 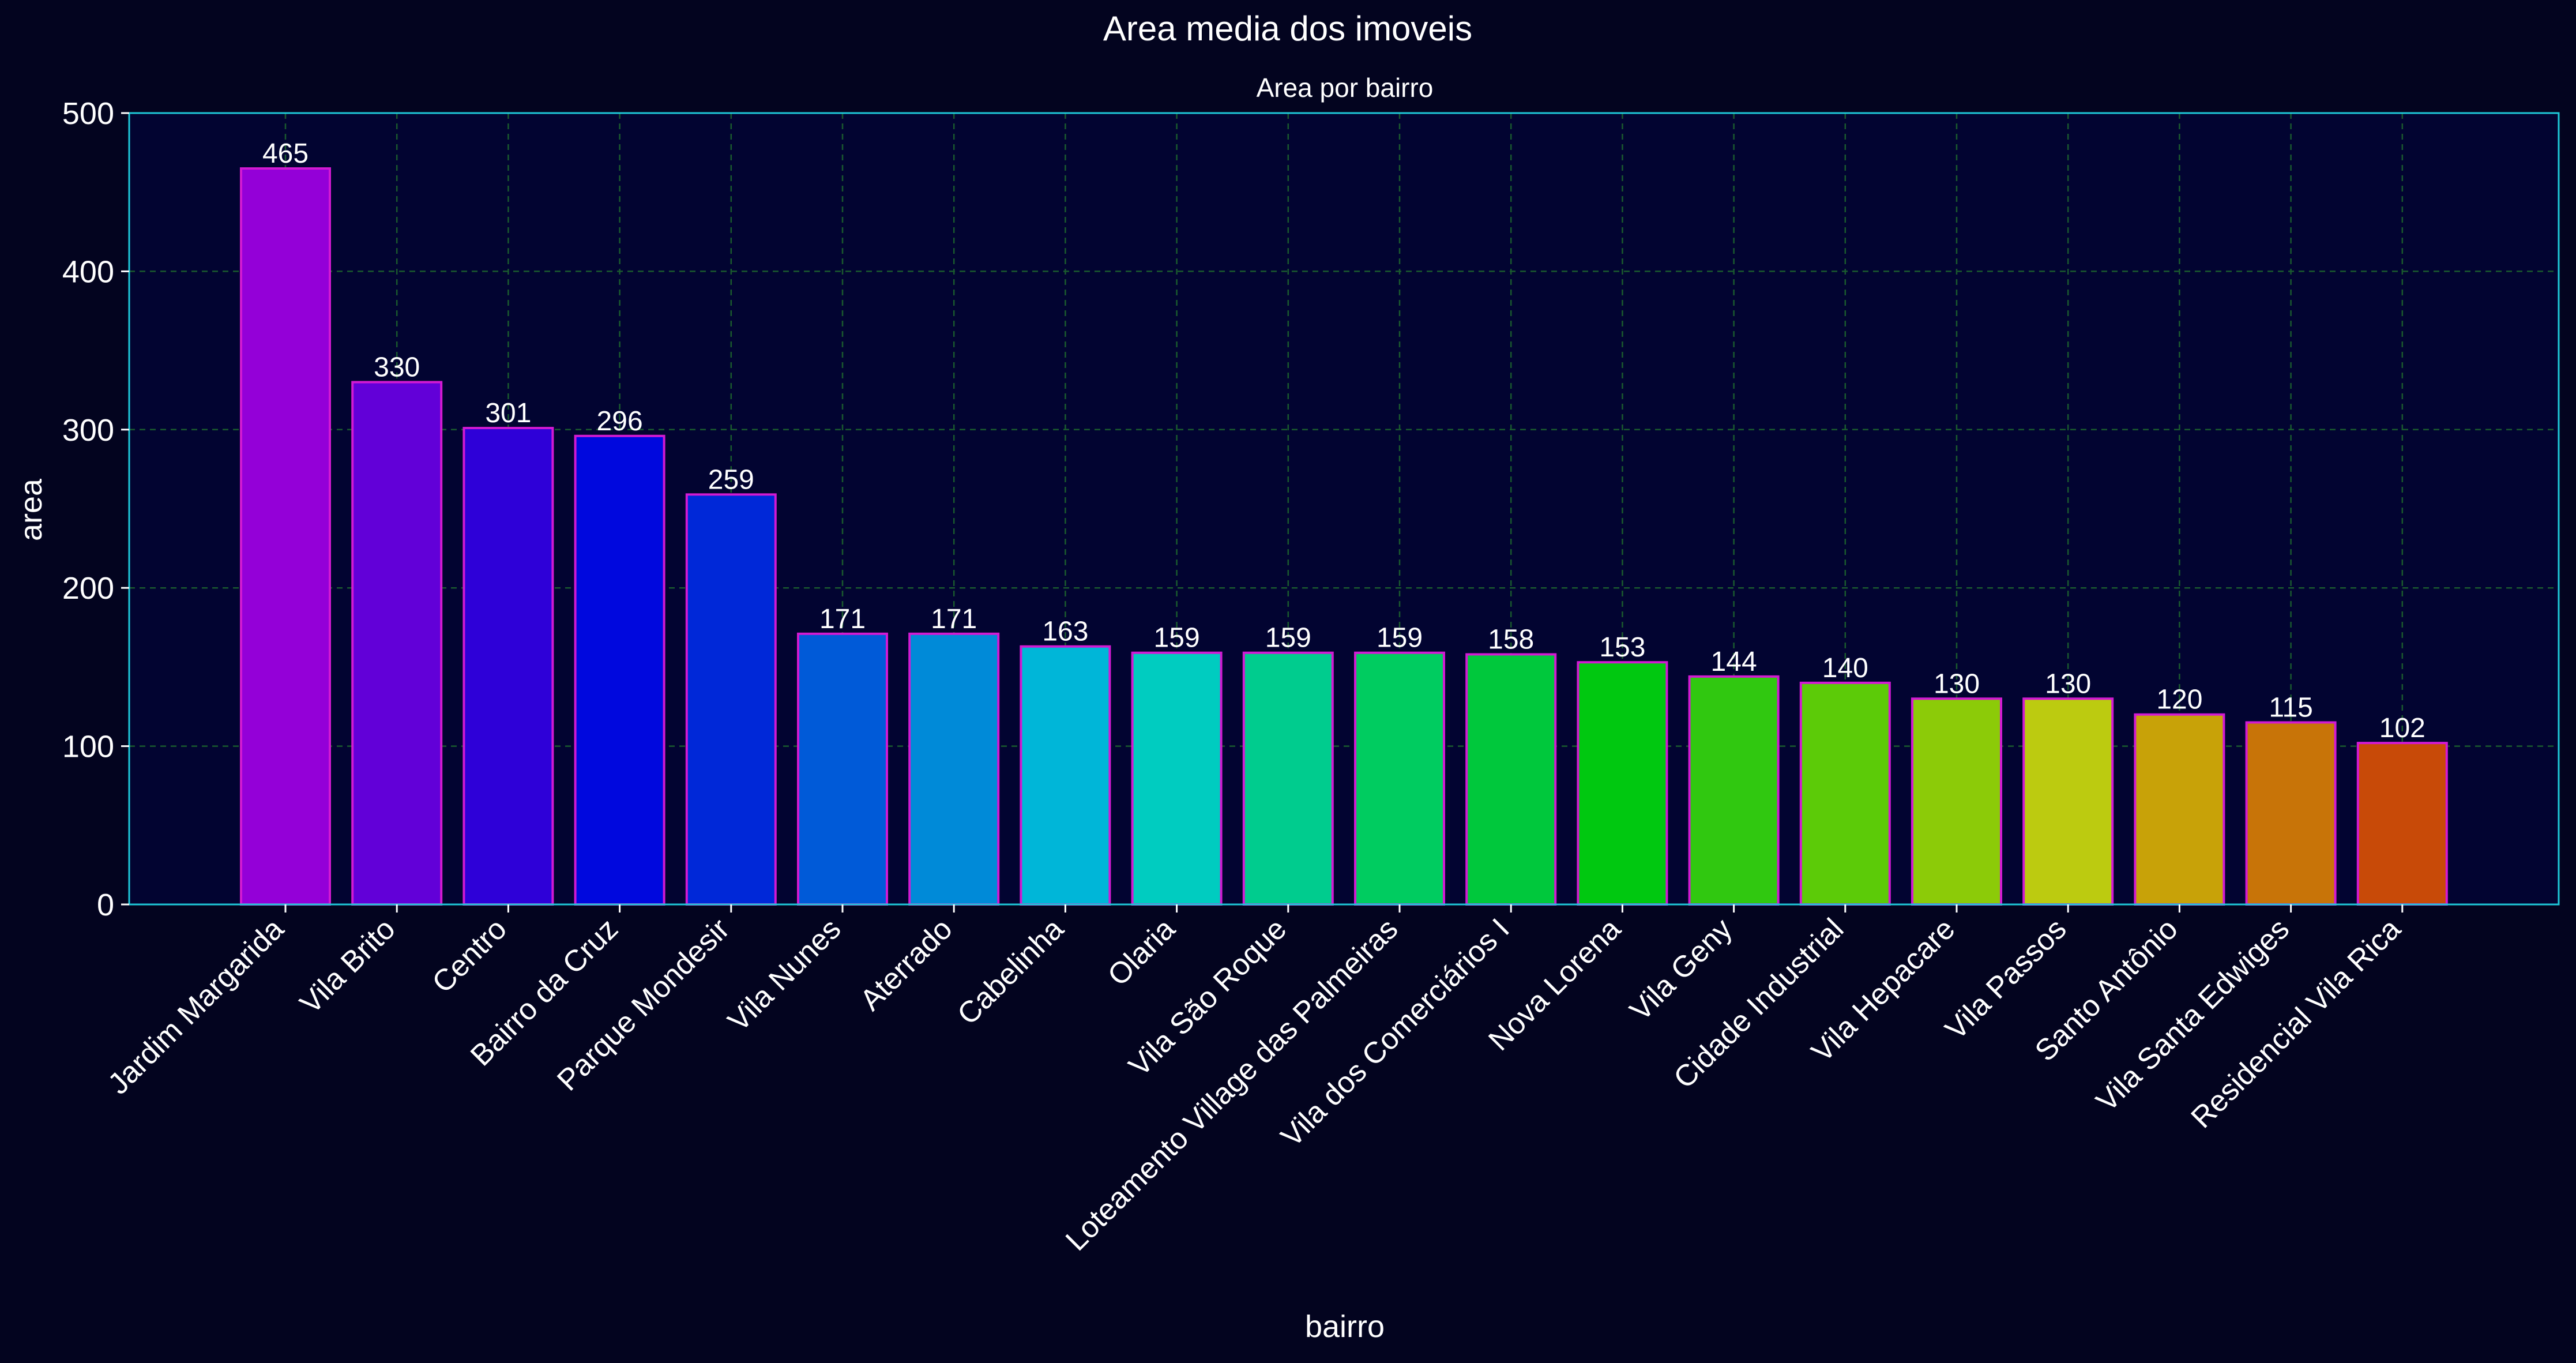 I want to click on bar-value-label: 120, so click(x=2179, y=700).